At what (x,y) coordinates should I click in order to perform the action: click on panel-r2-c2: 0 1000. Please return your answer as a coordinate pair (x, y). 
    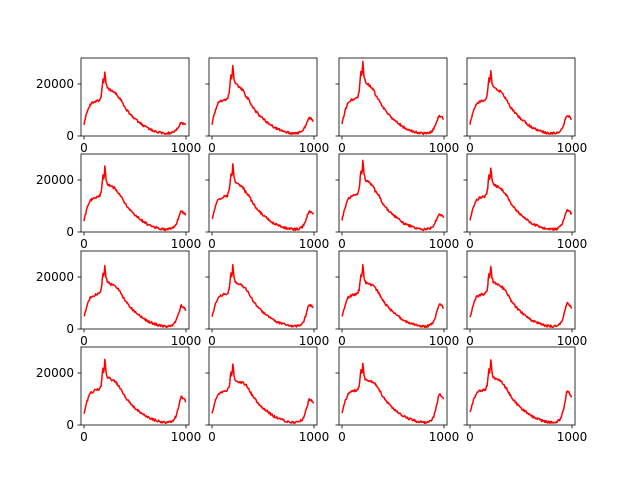
    Looking at the image, I should click on (397, 299).